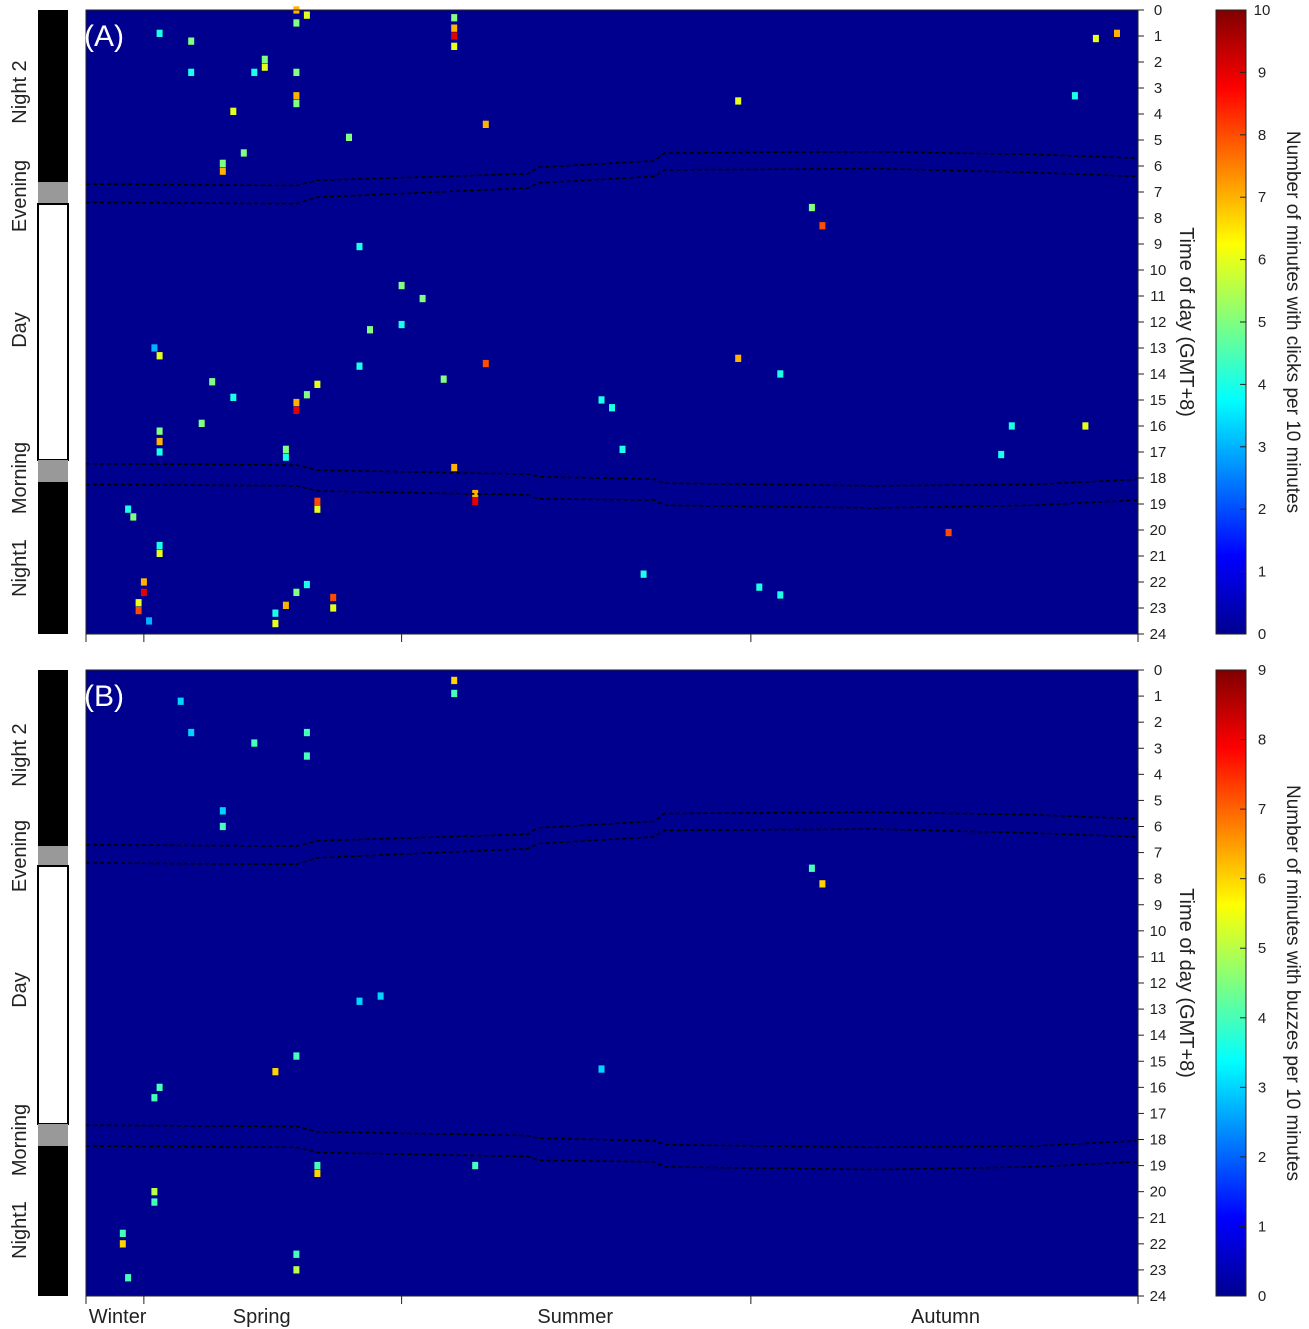  What do you see at coordinates (104, 36) in the screenshot?
I see `panel-label-a: (A)` at bounding box center [104, 36].